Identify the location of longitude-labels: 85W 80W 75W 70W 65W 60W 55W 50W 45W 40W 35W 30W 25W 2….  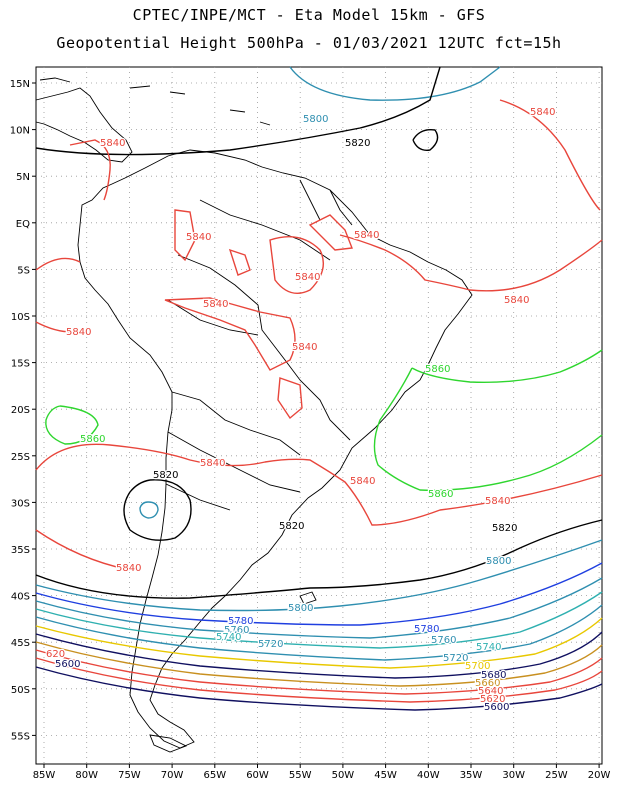
(322, 775).